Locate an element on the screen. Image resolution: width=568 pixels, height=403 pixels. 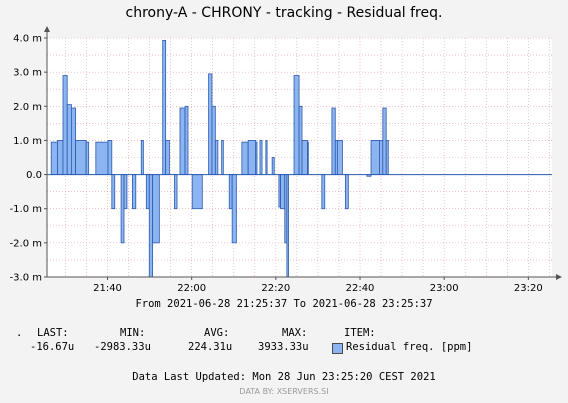
watermark: DATA BY: XSERVERS.SI is located at coordinates (284, 391).